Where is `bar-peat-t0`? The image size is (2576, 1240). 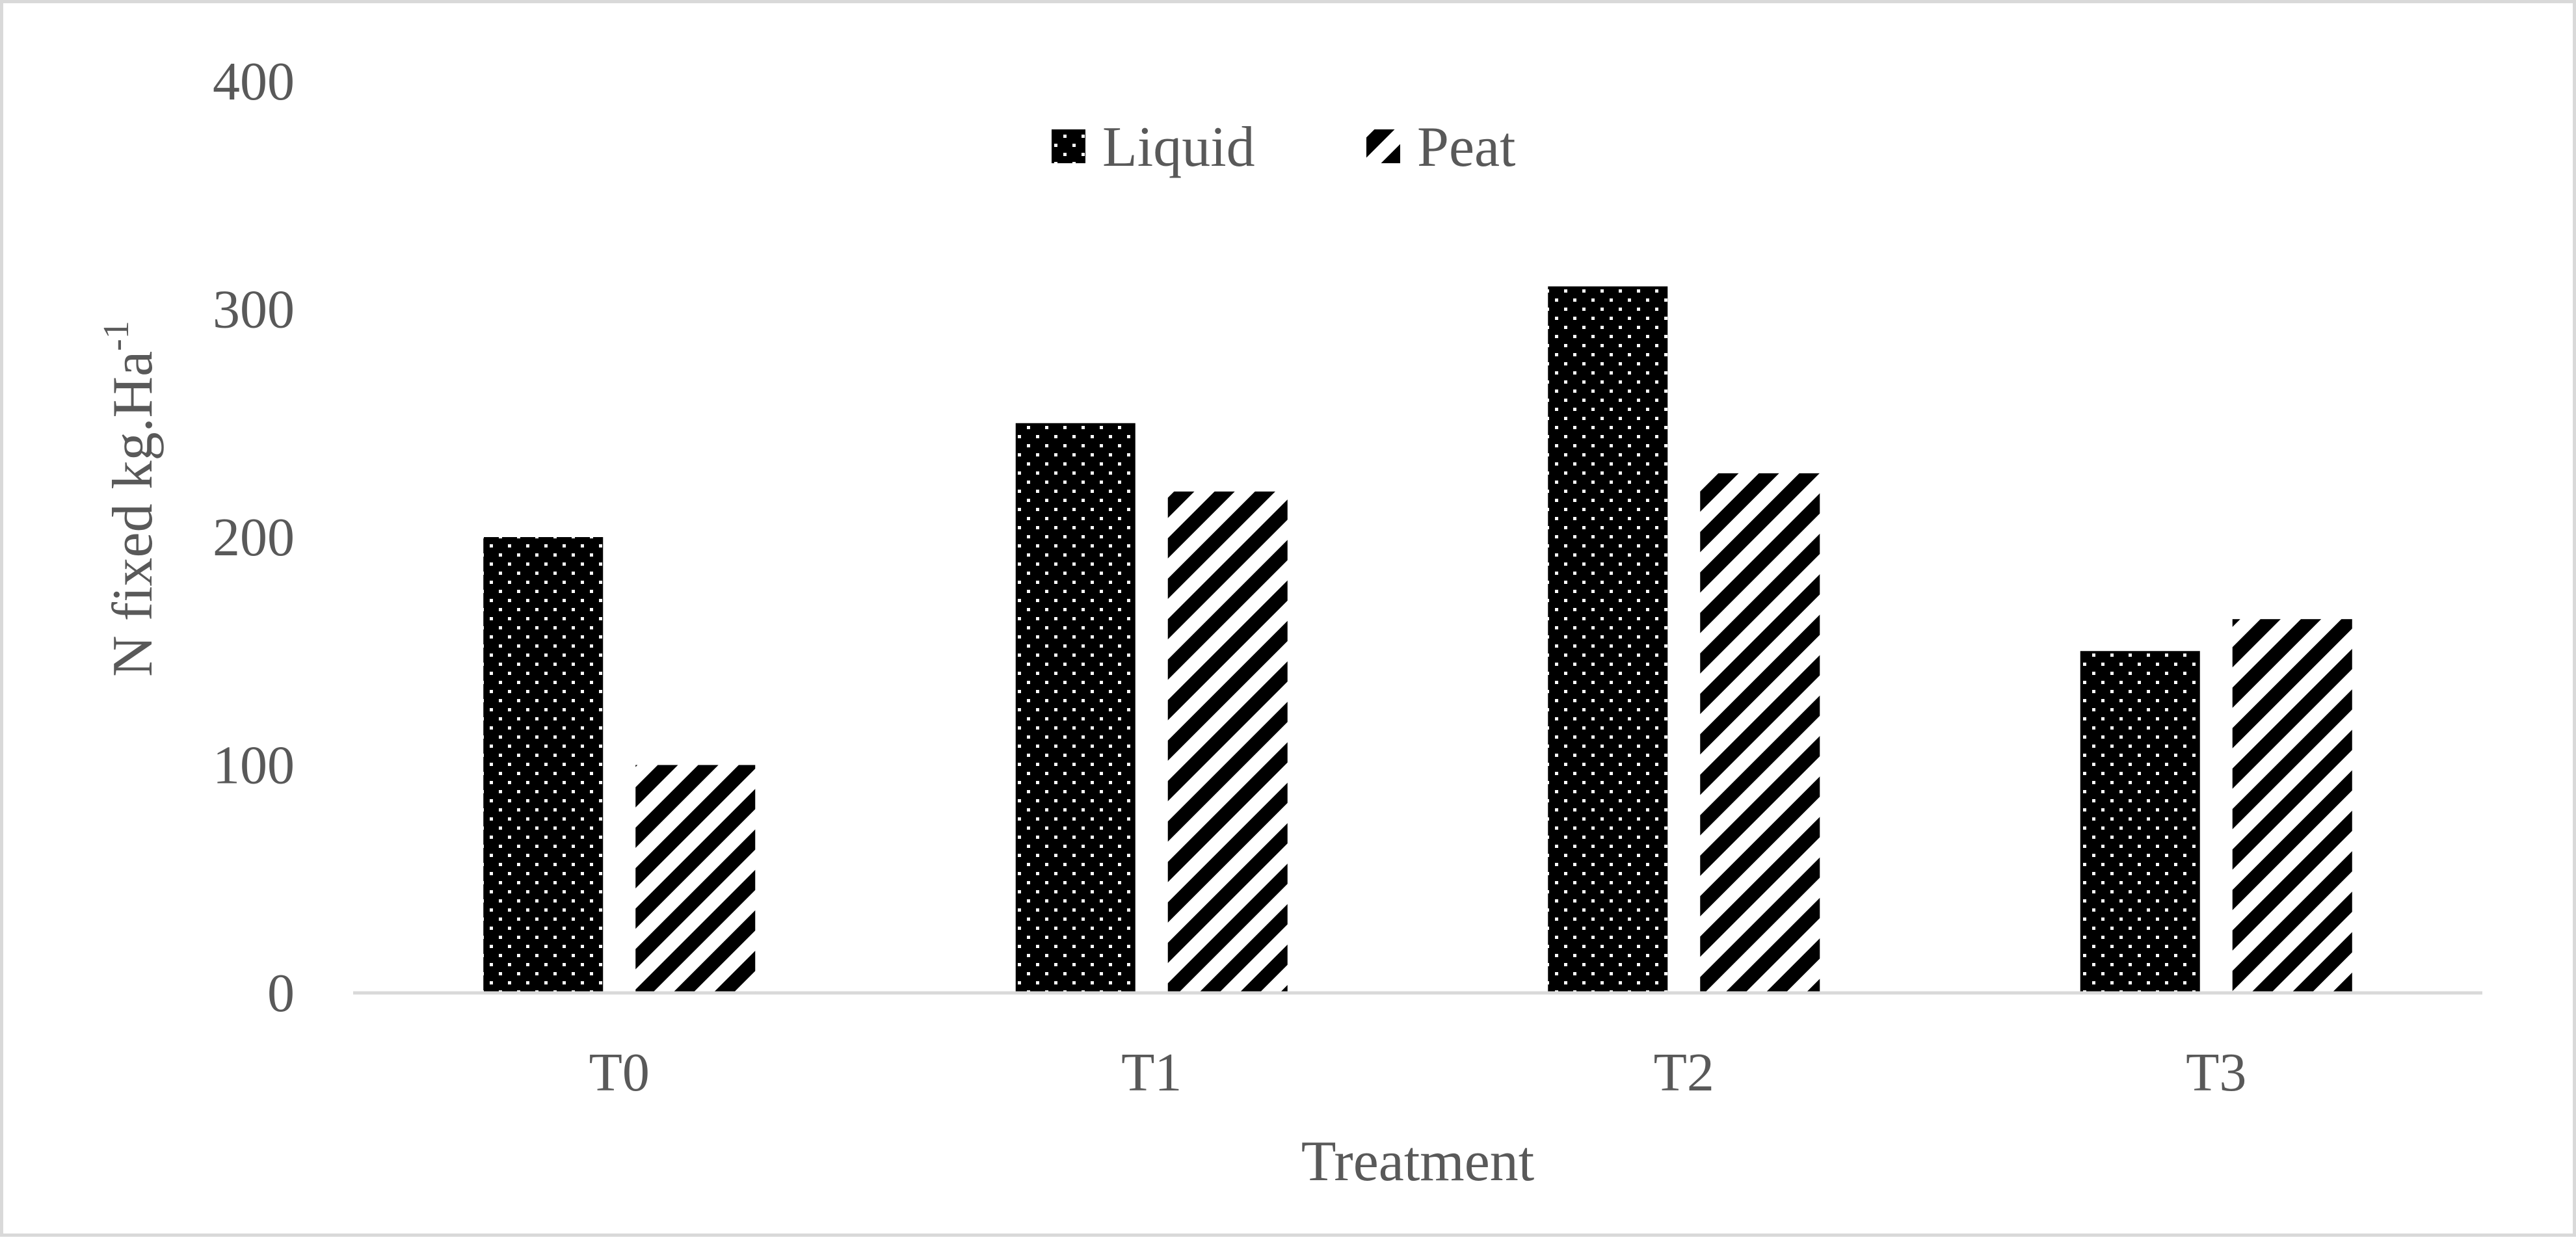 bar-peat-t0 is located at coordinates (696, 879).